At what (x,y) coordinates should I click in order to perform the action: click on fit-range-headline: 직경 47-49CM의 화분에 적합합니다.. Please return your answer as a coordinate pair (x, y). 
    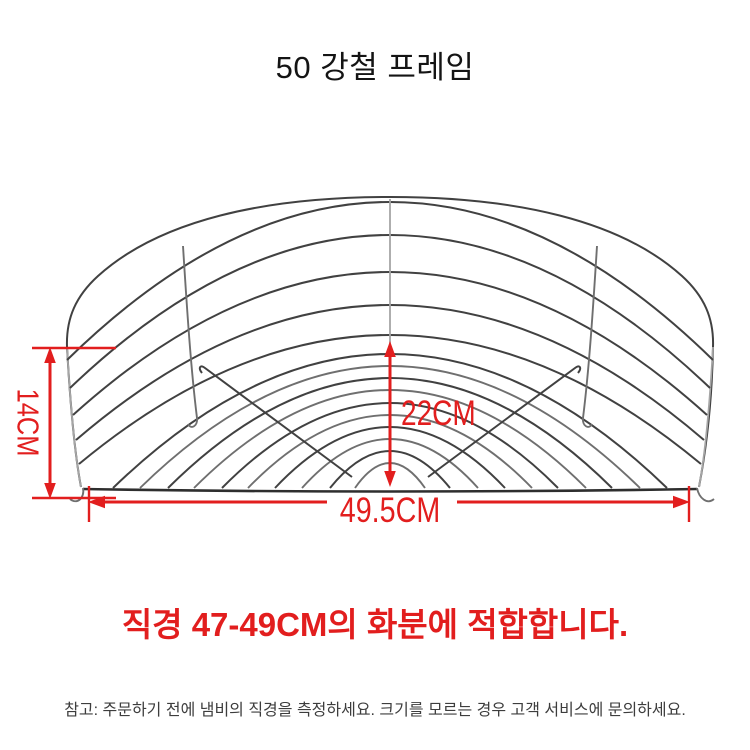
    Looking at the image, I should click on (375, 624).